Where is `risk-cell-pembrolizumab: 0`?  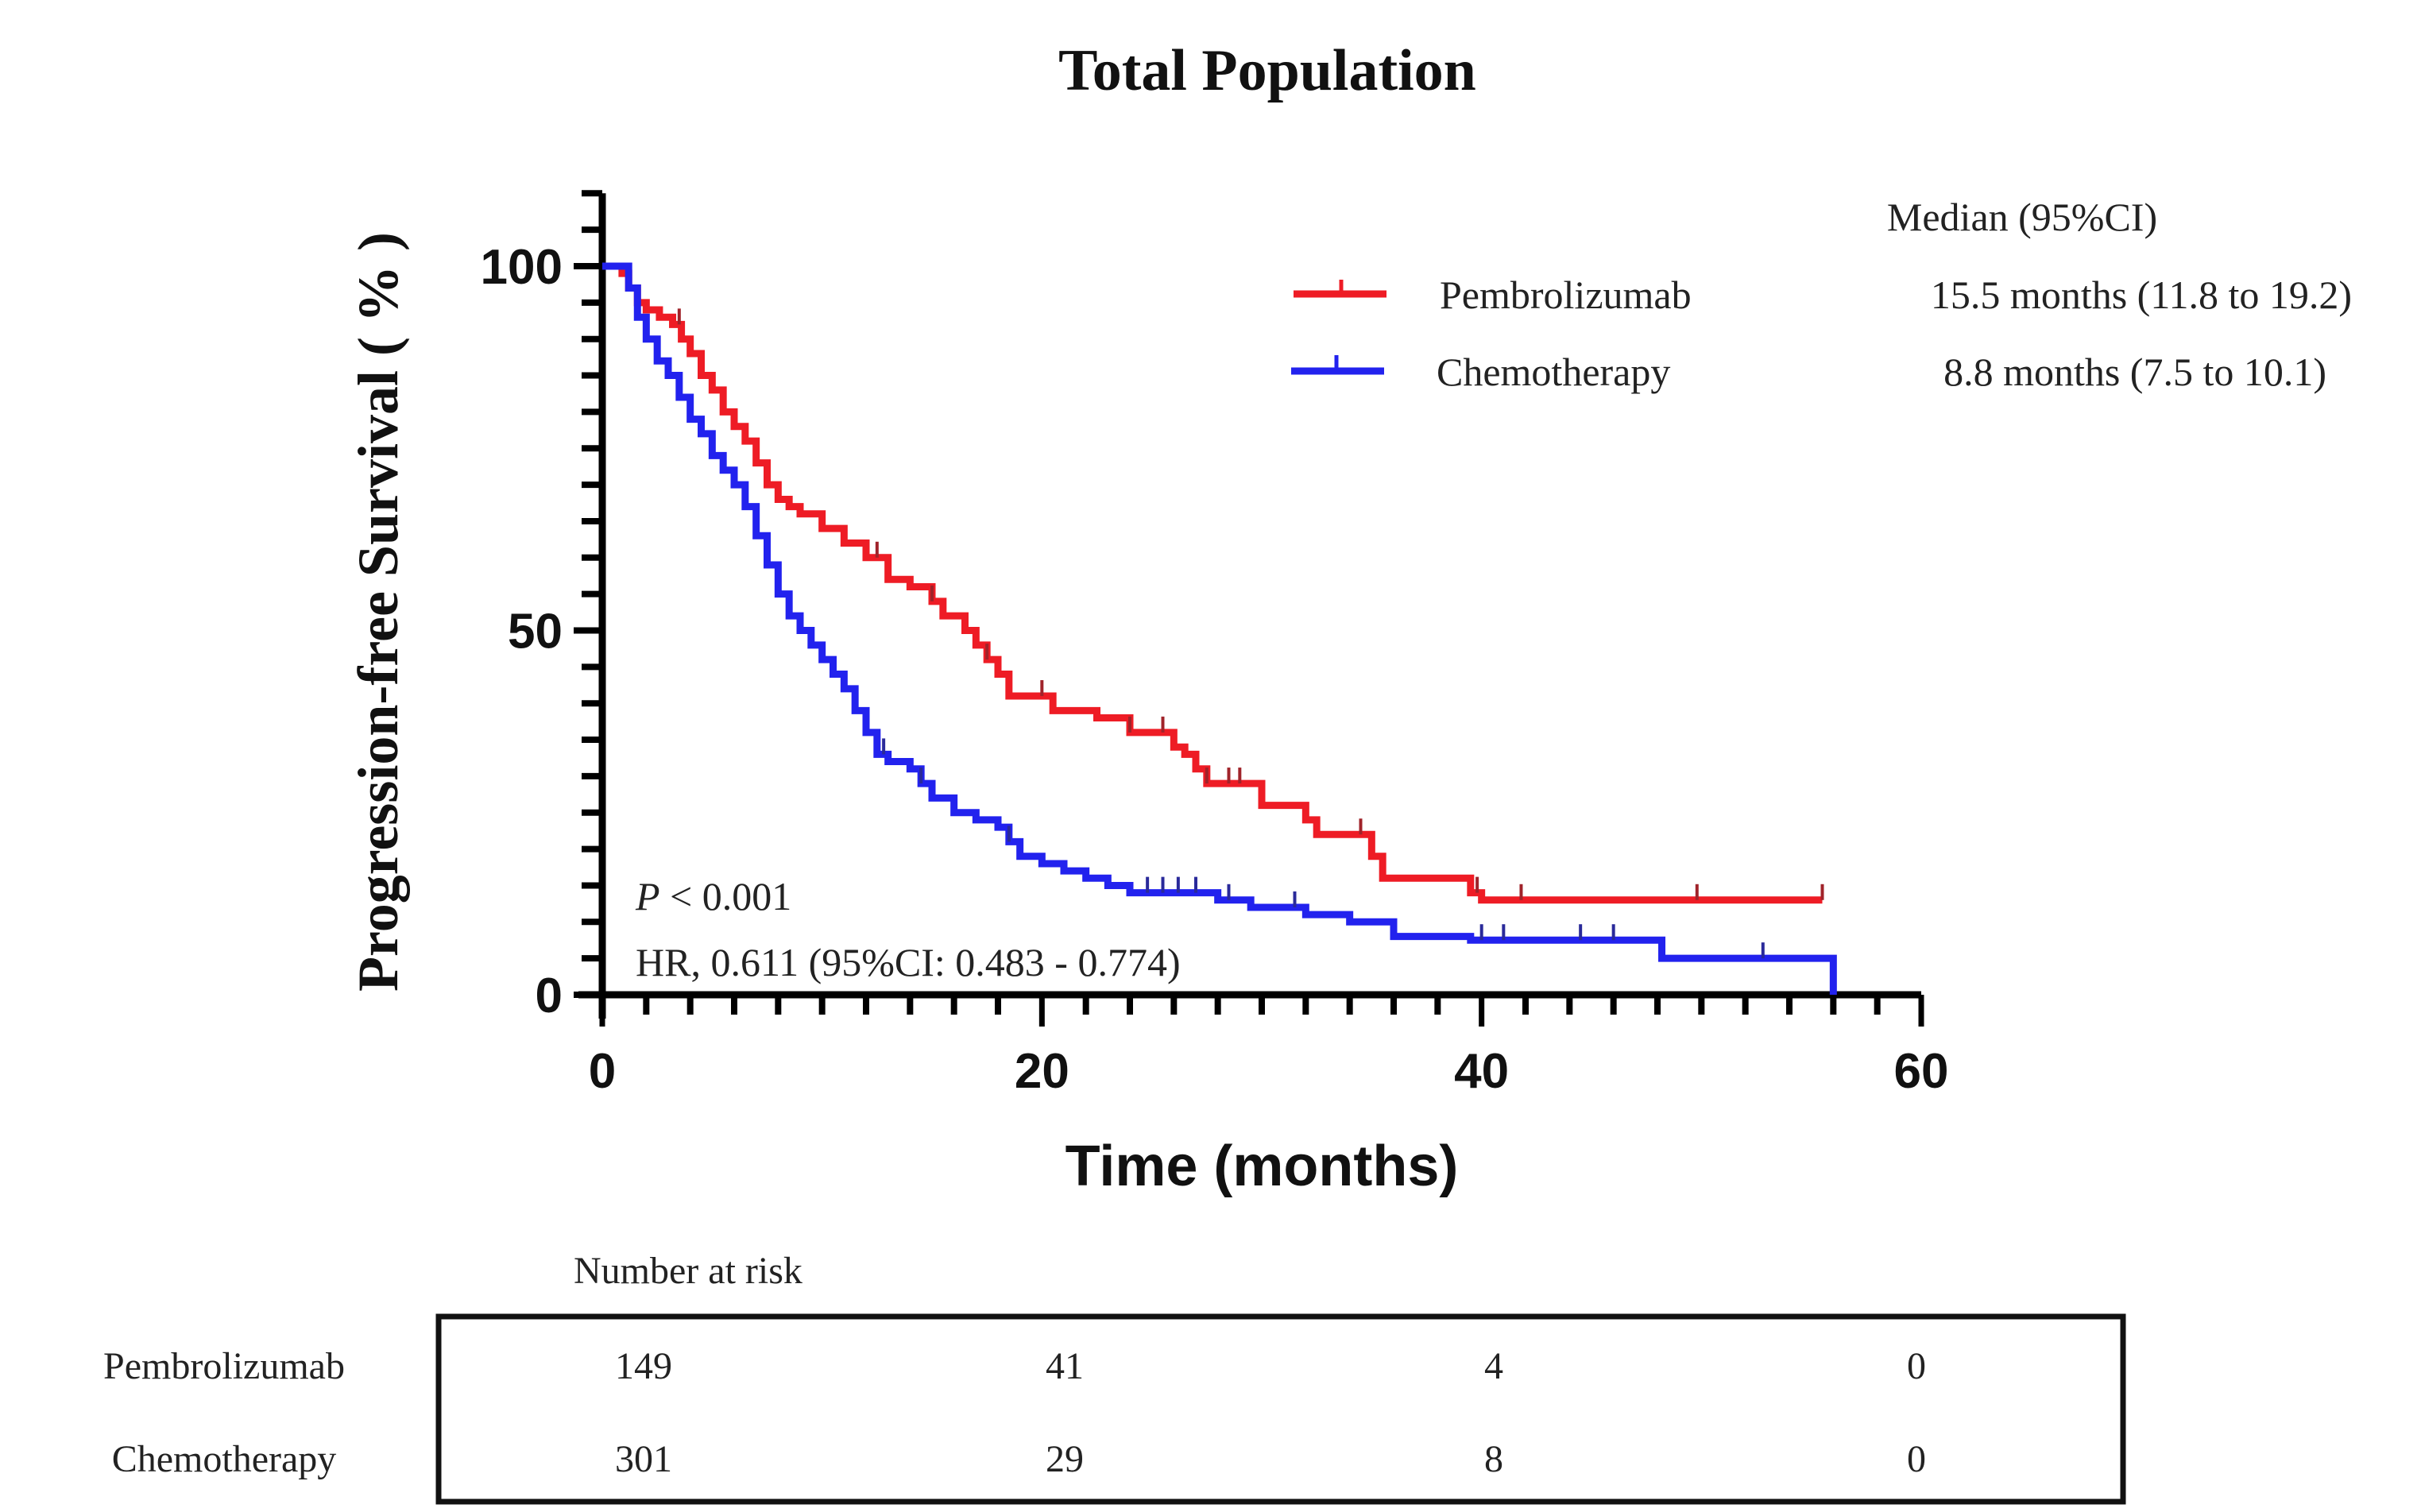 risk-cell-pembrolizumab: 0 is located at coordinates (1916, 1366).